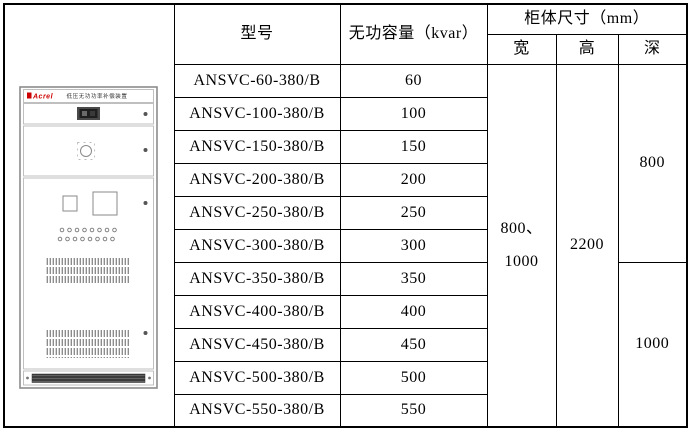 The width and height of the screenshot is (689, 429). I want to click on vent-grille-lower, so click(88, 343).